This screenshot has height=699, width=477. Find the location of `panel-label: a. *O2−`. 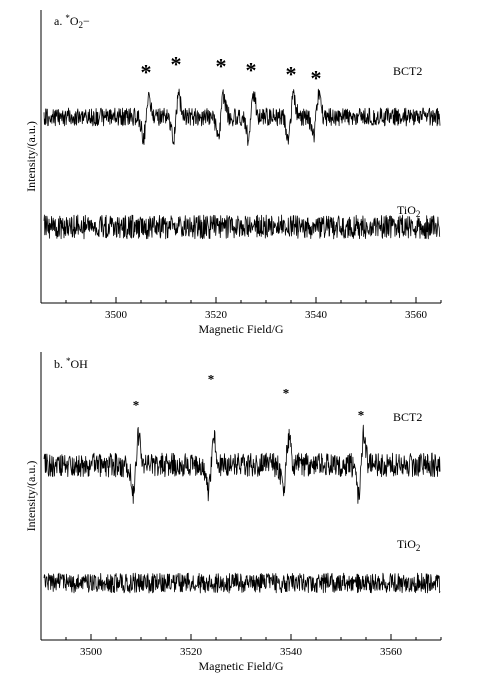

panel-label: a. *O2− is located at coordinates (72, 21).